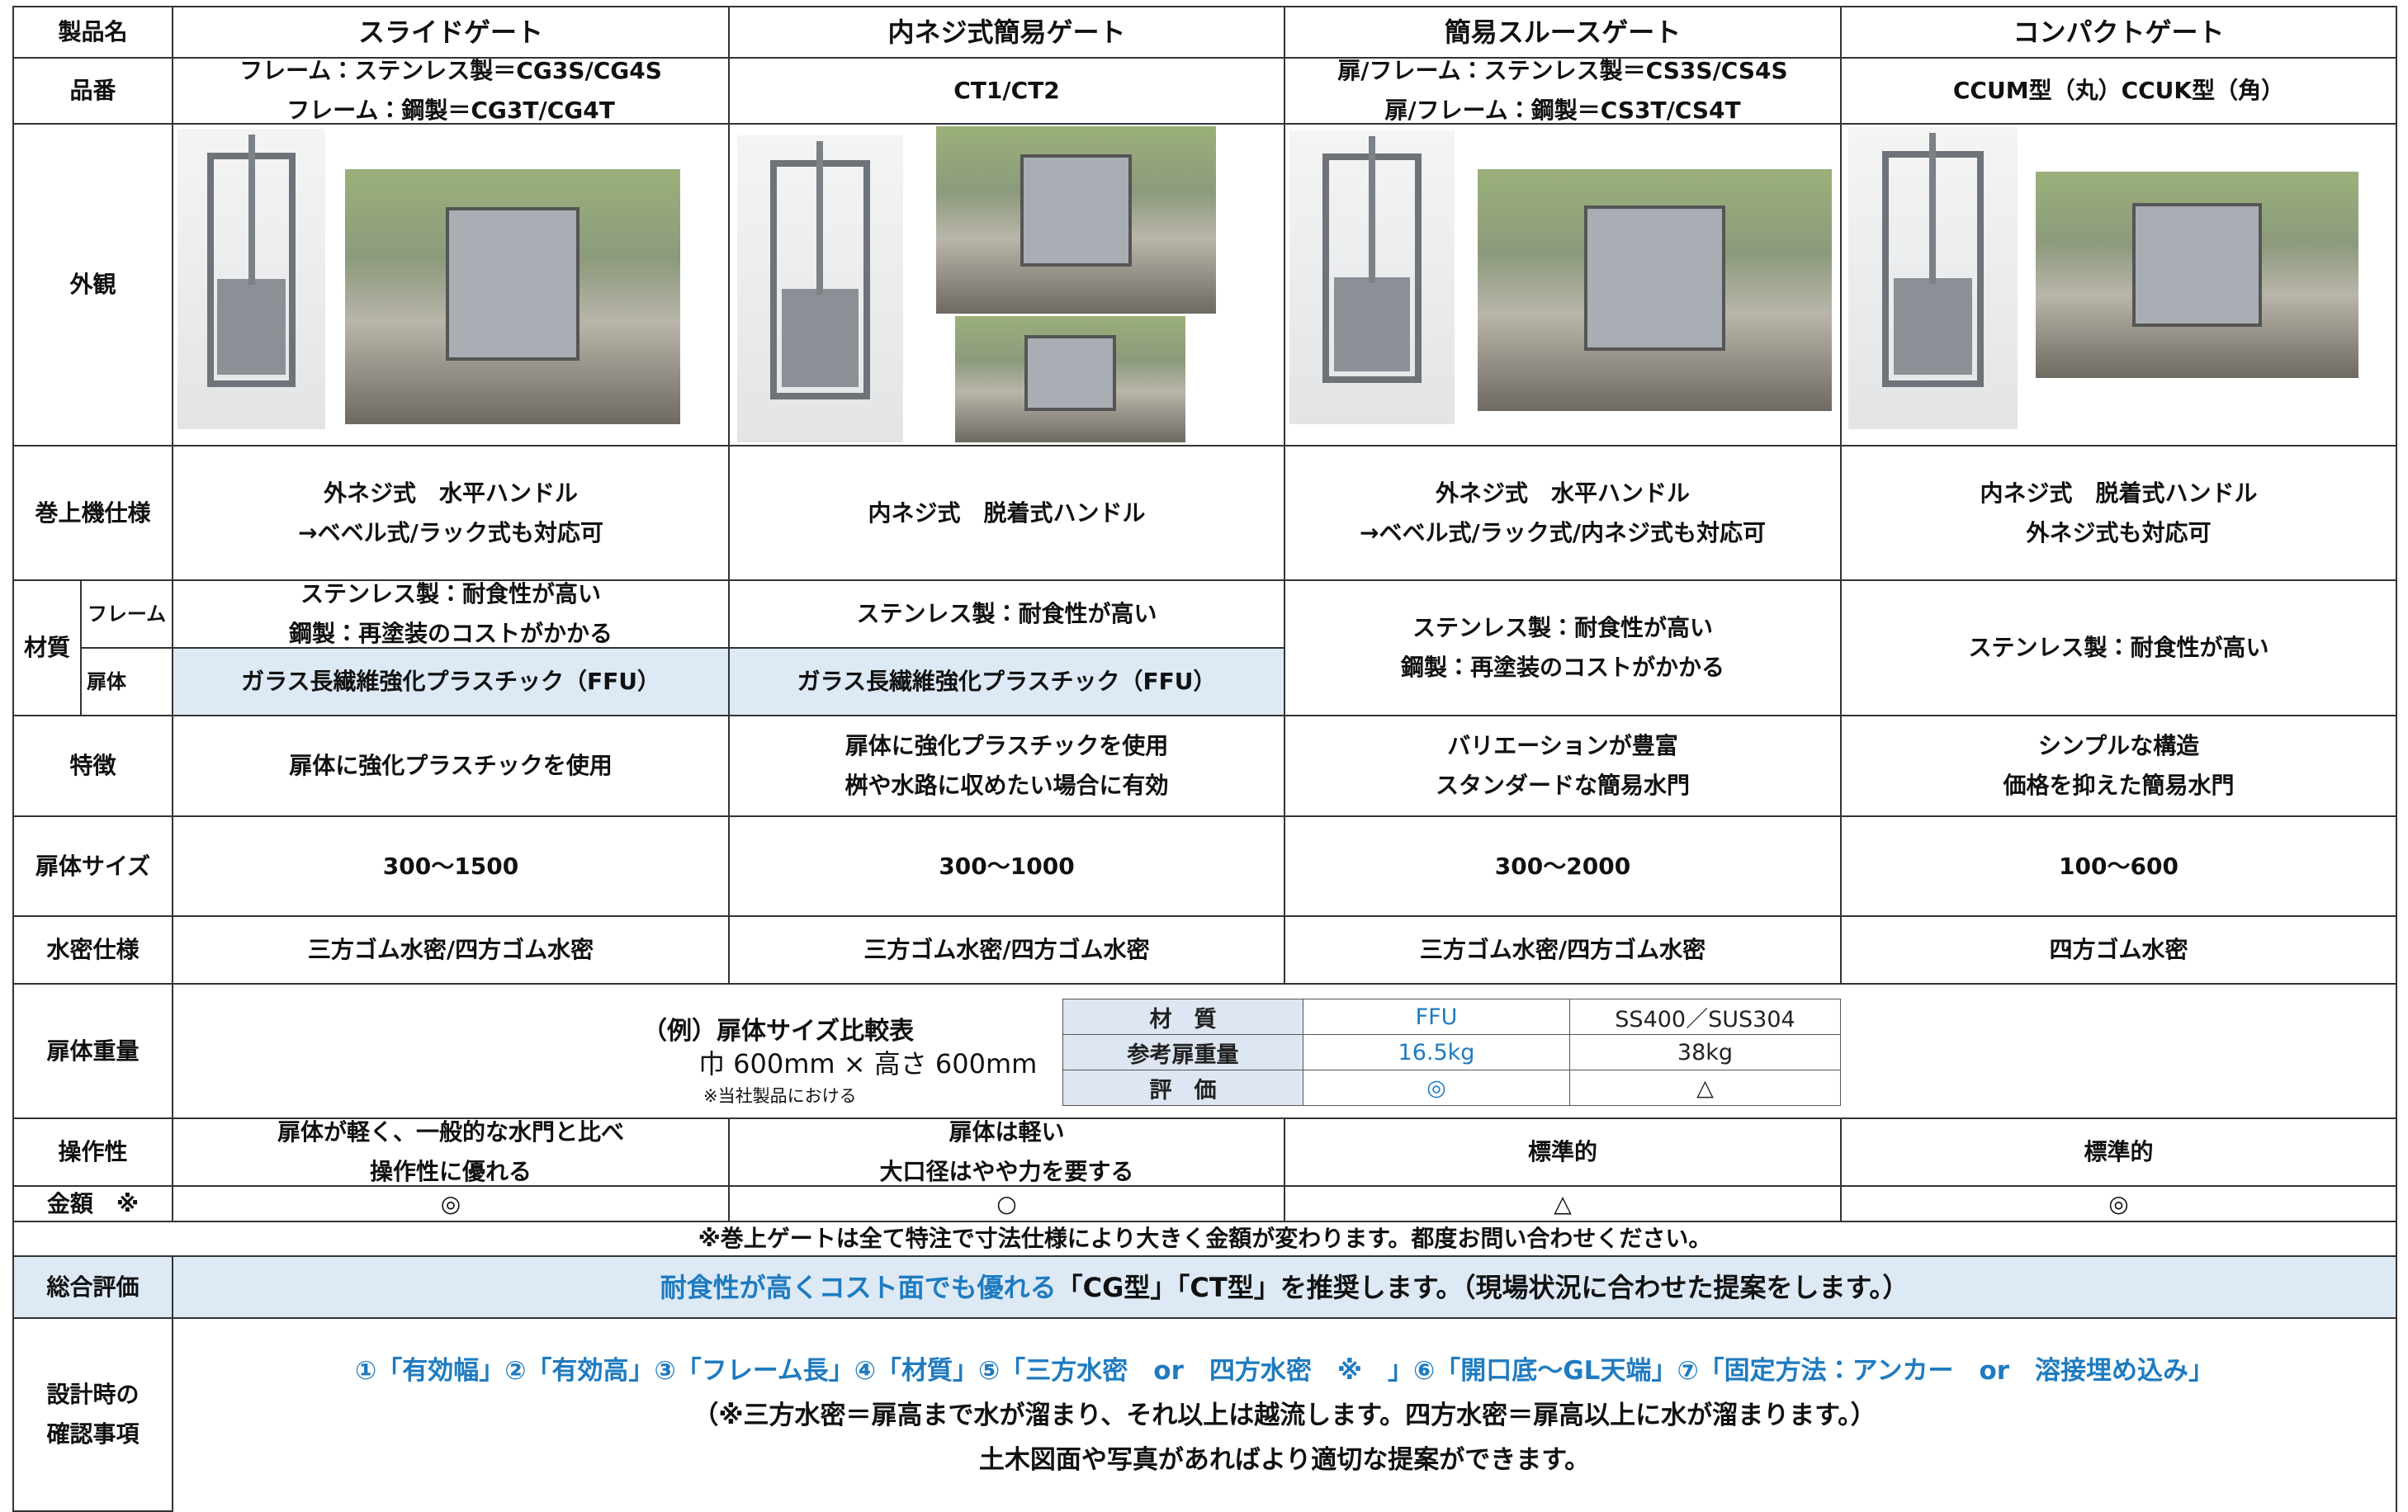 This screenshot has width=2408, height=1512. Describe the element at coordinates (1436, 1088) in the screenshot. I see `weight-table-cell: ◎` at that location.